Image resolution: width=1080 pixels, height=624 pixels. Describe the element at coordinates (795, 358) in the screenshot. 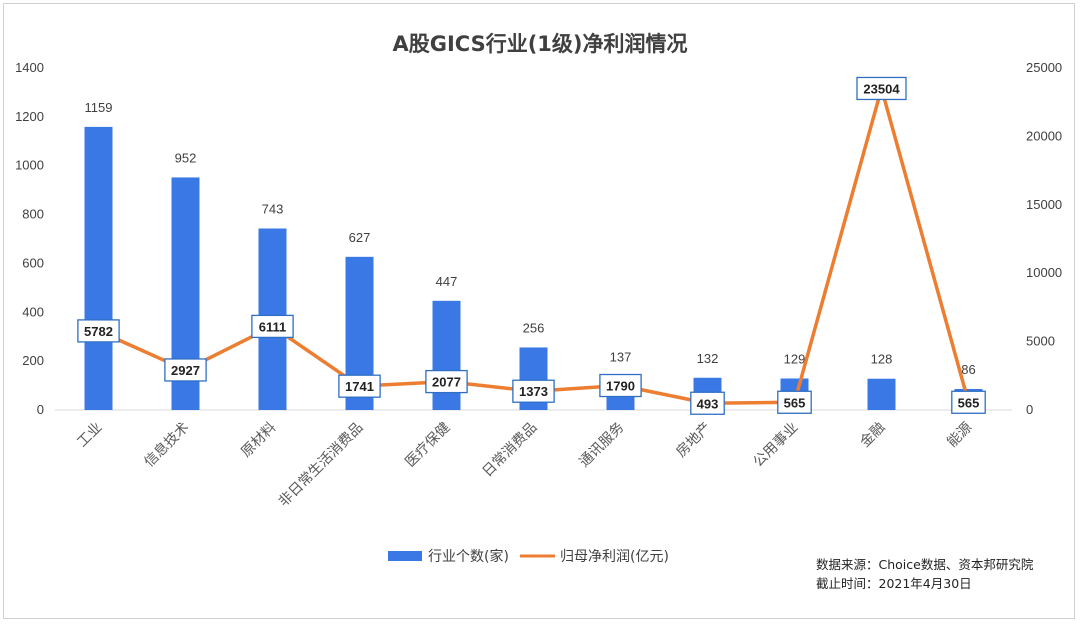

I see `bar-value-label: 129` at that location.